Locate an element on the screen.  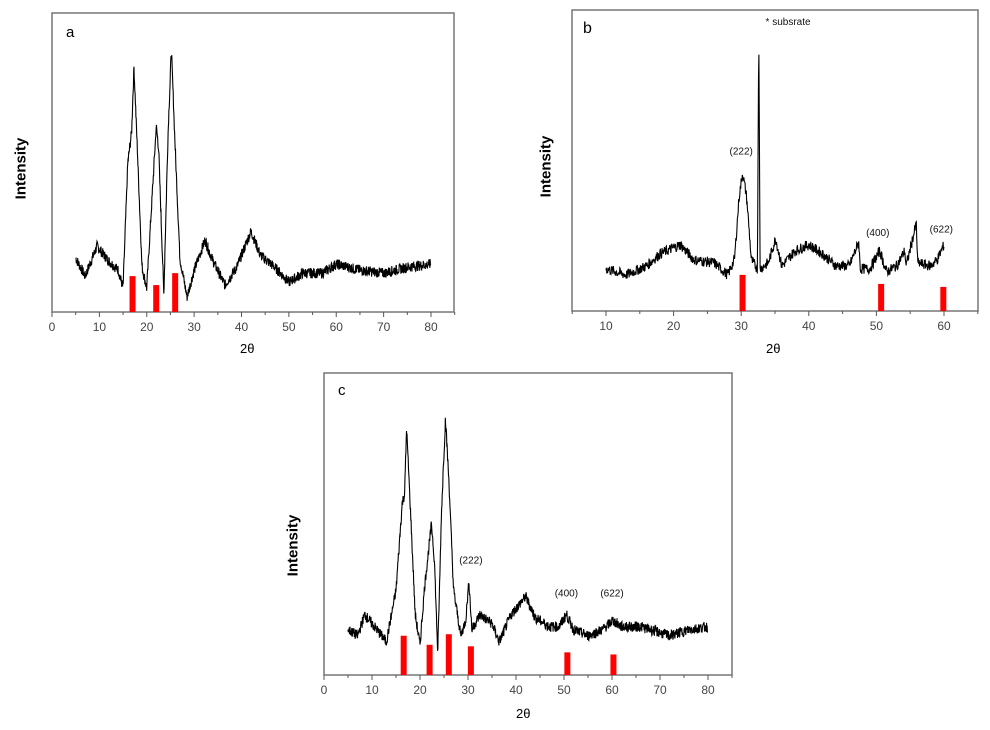
peak-annotation: * subsrate is located at coordinates (788, 22).